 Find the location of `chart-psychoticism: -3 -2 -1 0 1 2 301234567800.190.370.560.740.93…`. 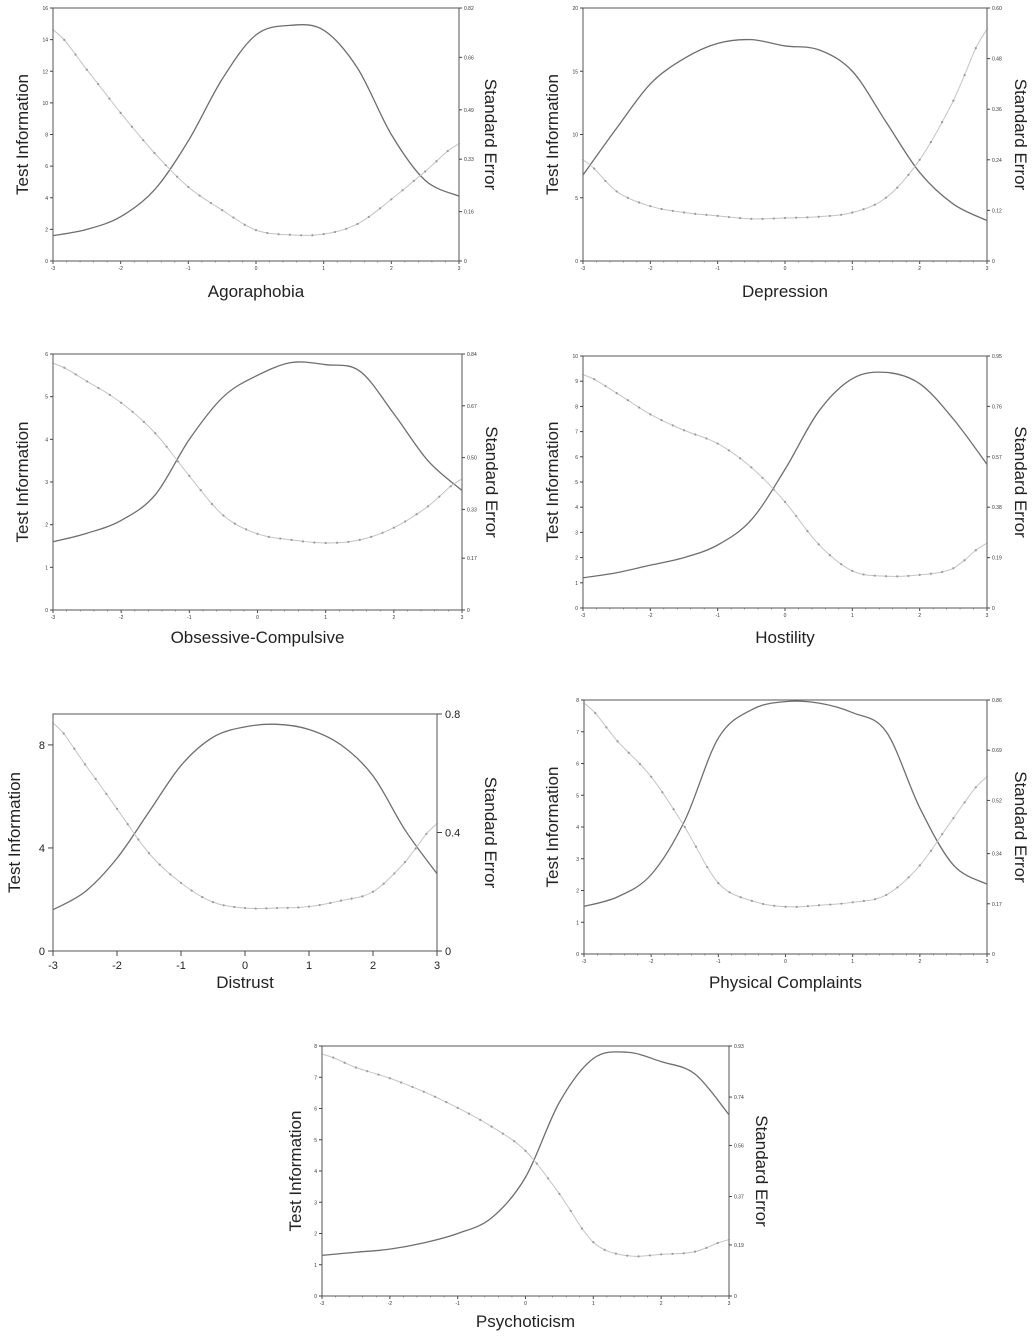

chart-psychoticism: -3 -2 -1 0 1 2 301234567800.190.370.560.740.93… is located at coordinates (528, 1187).